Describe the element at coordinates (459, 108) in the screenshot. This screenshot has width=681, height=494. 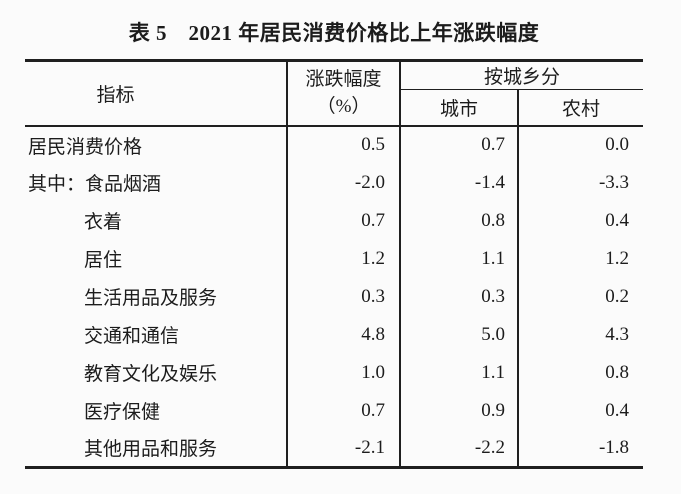
I see `header-urban: 城市` at that location.